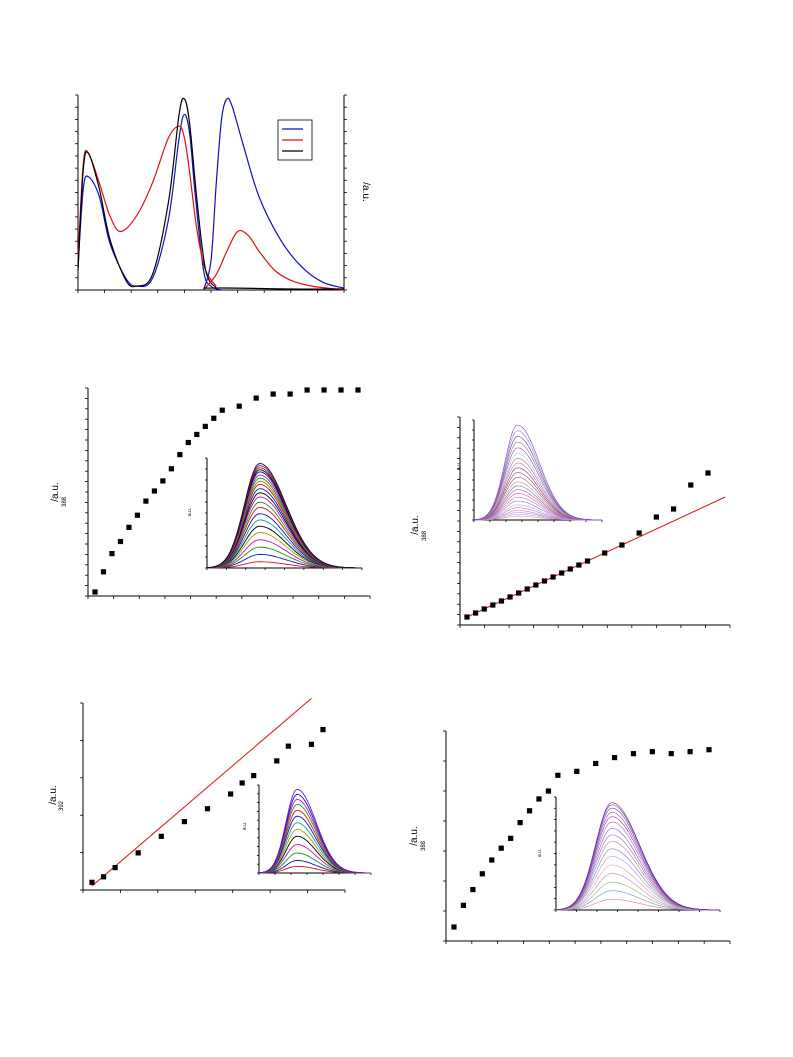 Image resolution: width=793 pixels, height=1057 pixels. Describe the element at coordinates (540, 853) in the screenshot. I see `panel-e-inset-y-label: a.u.` at that location.